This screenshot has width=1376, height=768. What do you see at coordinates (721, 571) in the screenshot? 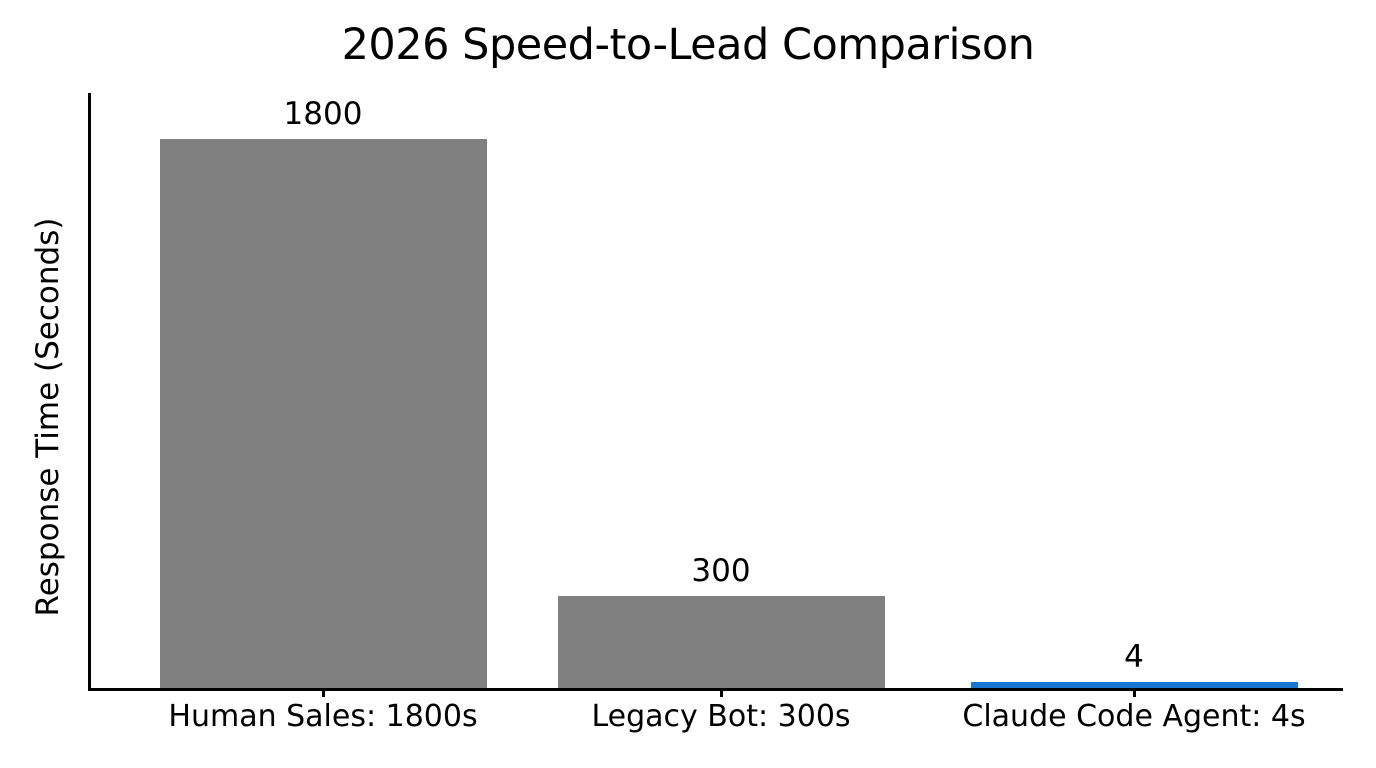
I see `bar-value-label-legacy-bot: 300` at bounding box center [721, 571].